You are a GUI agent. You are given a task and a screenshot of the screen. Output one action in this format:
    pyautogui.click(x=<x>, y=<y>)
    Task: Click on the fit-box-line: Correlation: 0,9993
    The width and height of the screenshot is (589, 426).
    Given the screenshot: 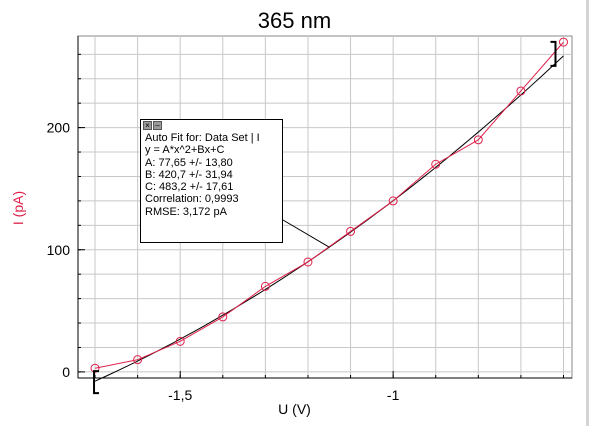 What is the action you would take?
    pyautogui.click(x=192, y=199)
    